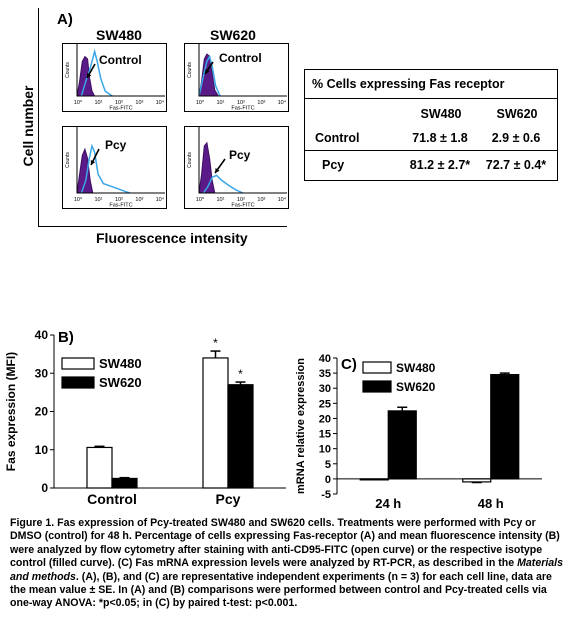 This screenshot has width=579, height=620. What do you see at coordinates (42, 450) in the screenshot?
I see `y-tick-label: 10` at bounding box center [42, 450].